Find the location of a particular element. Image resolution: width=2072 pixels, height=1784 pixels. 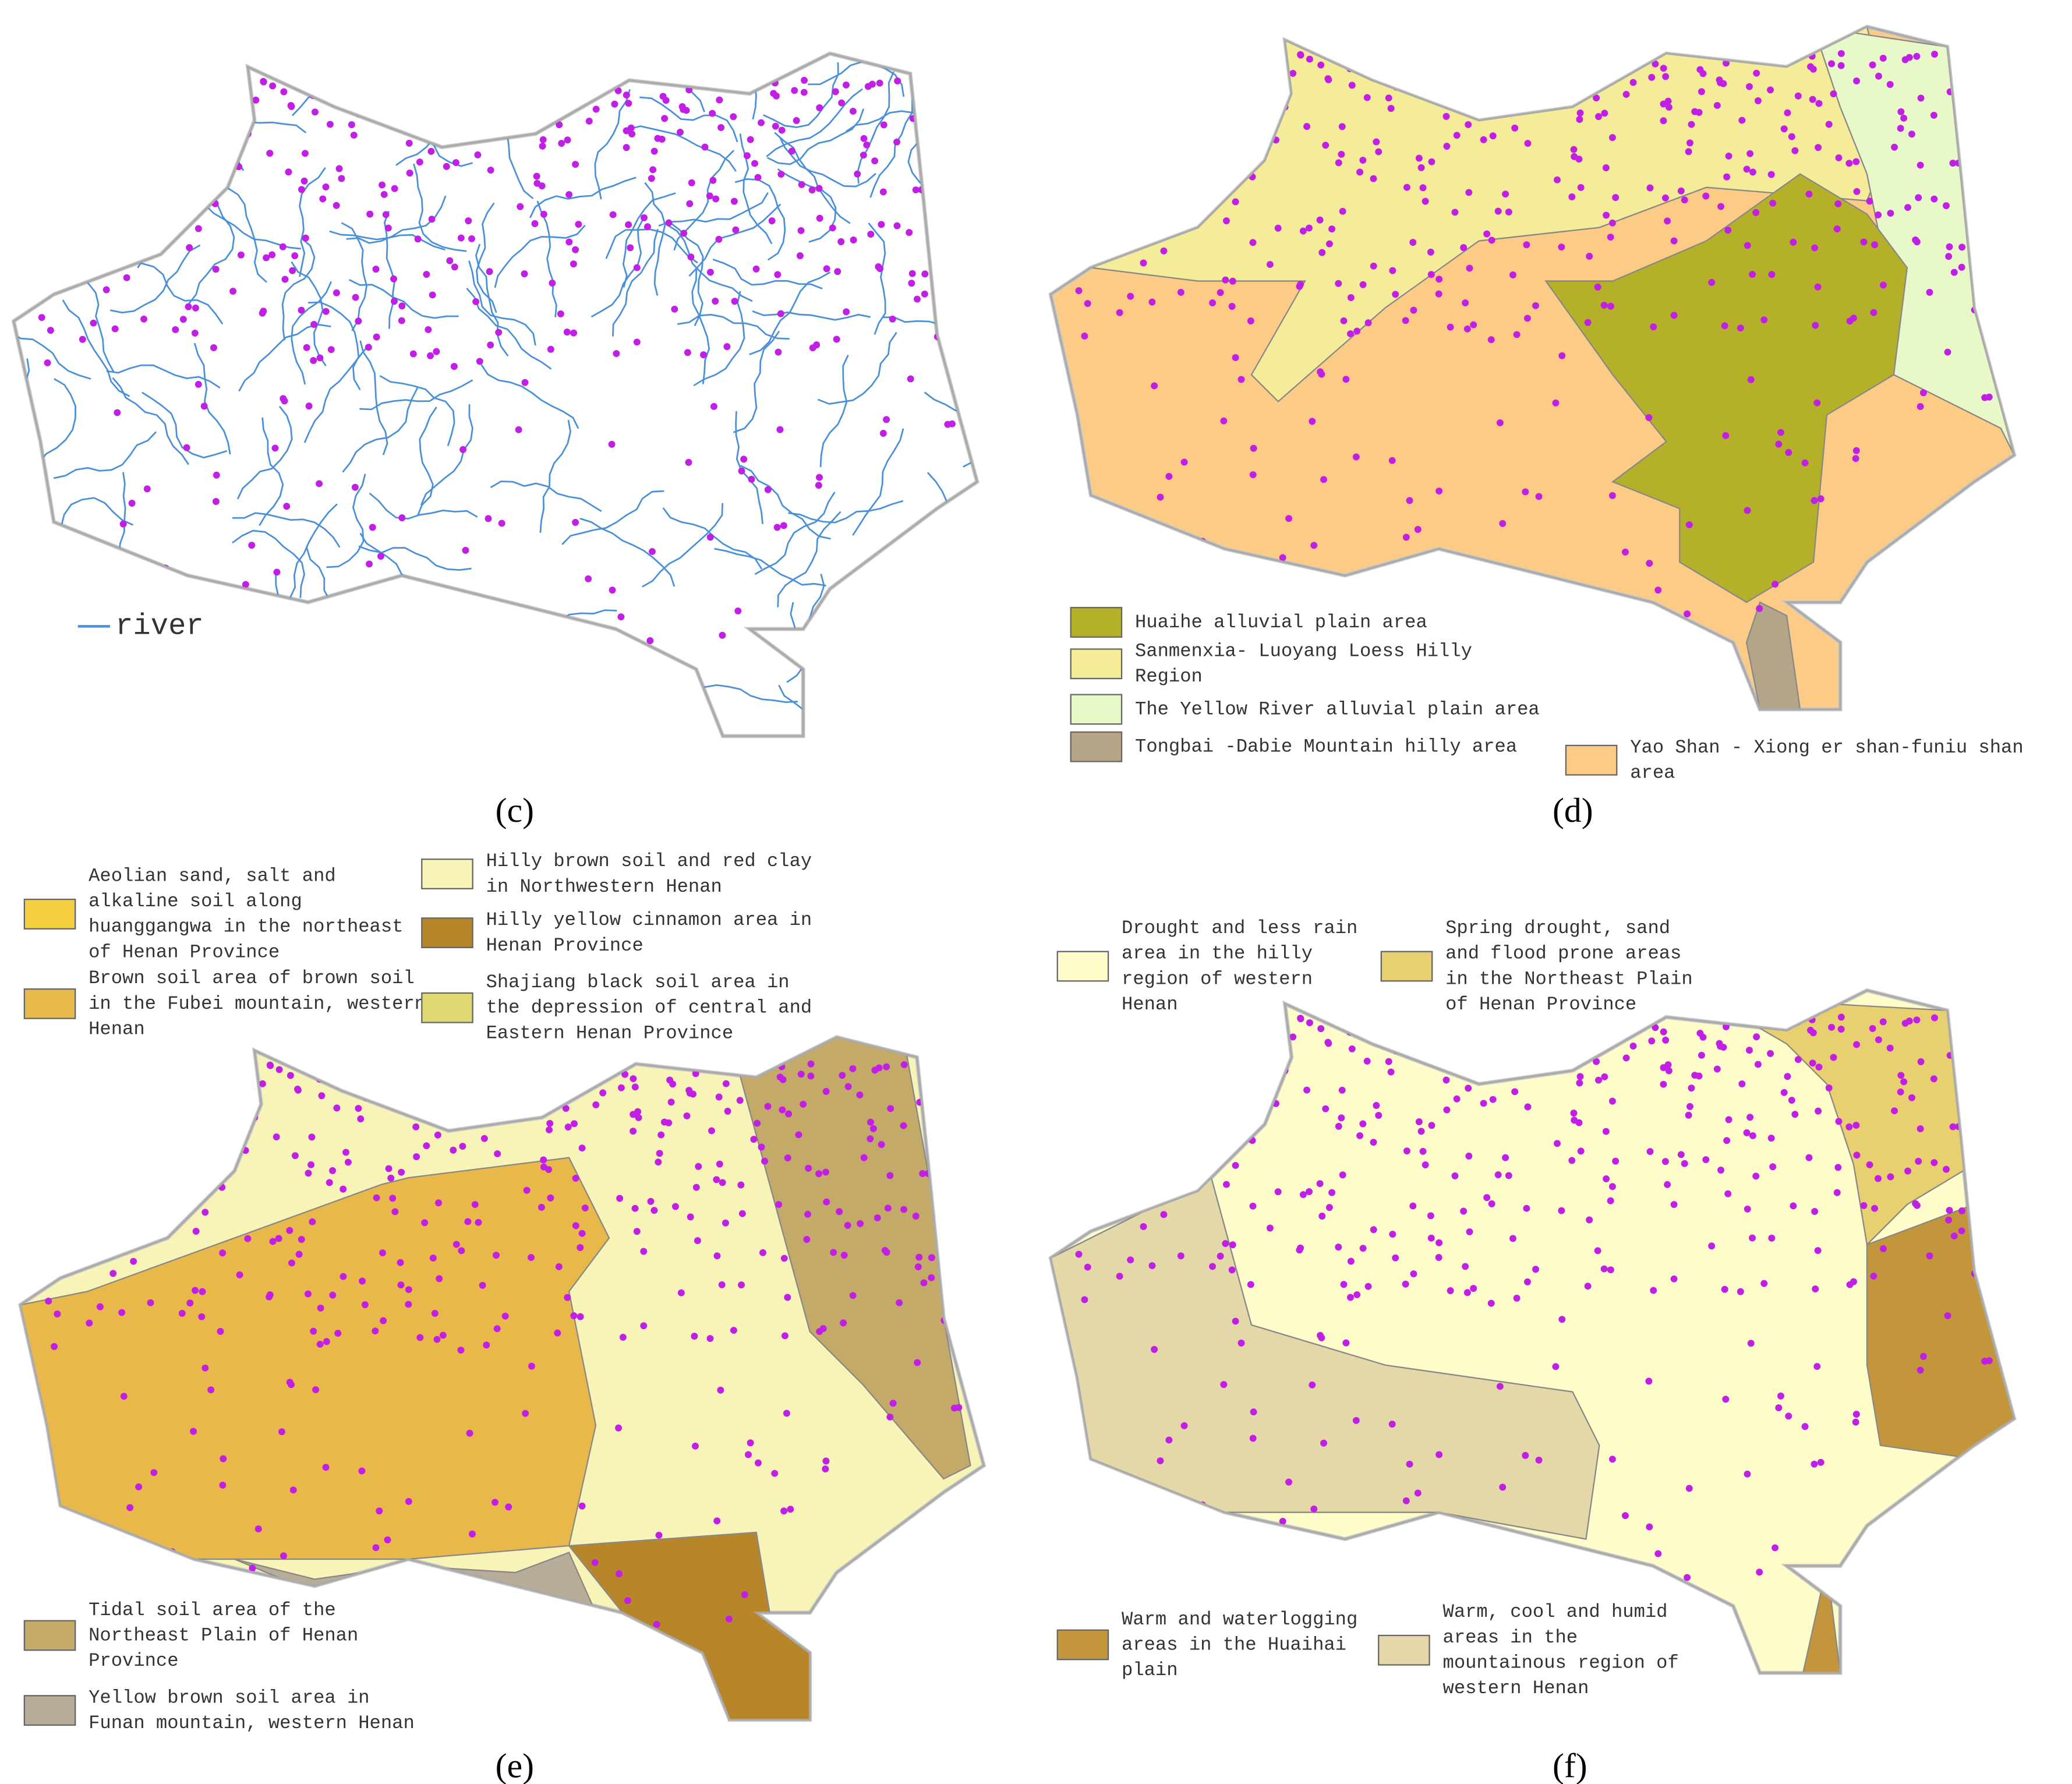

legend-text: Sanmenxia- Luoyang Loess Hilly is located at coordinates (1303, 651).